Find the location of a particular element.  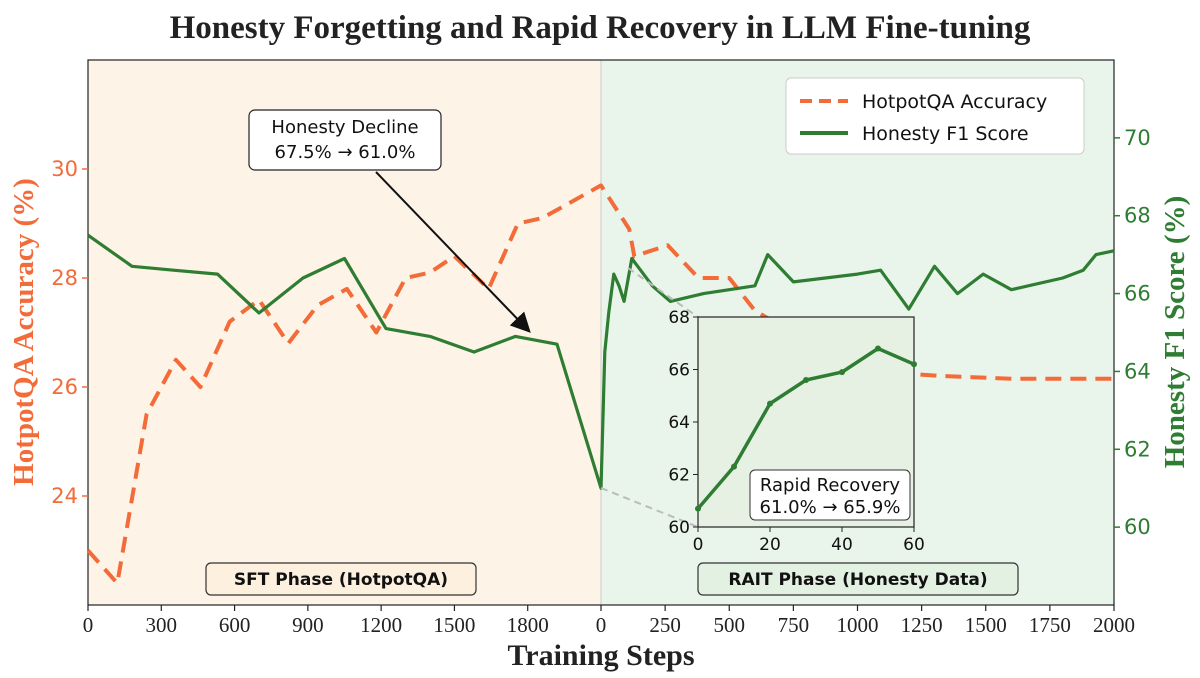

legend-box is located at coordinates (935, 116).